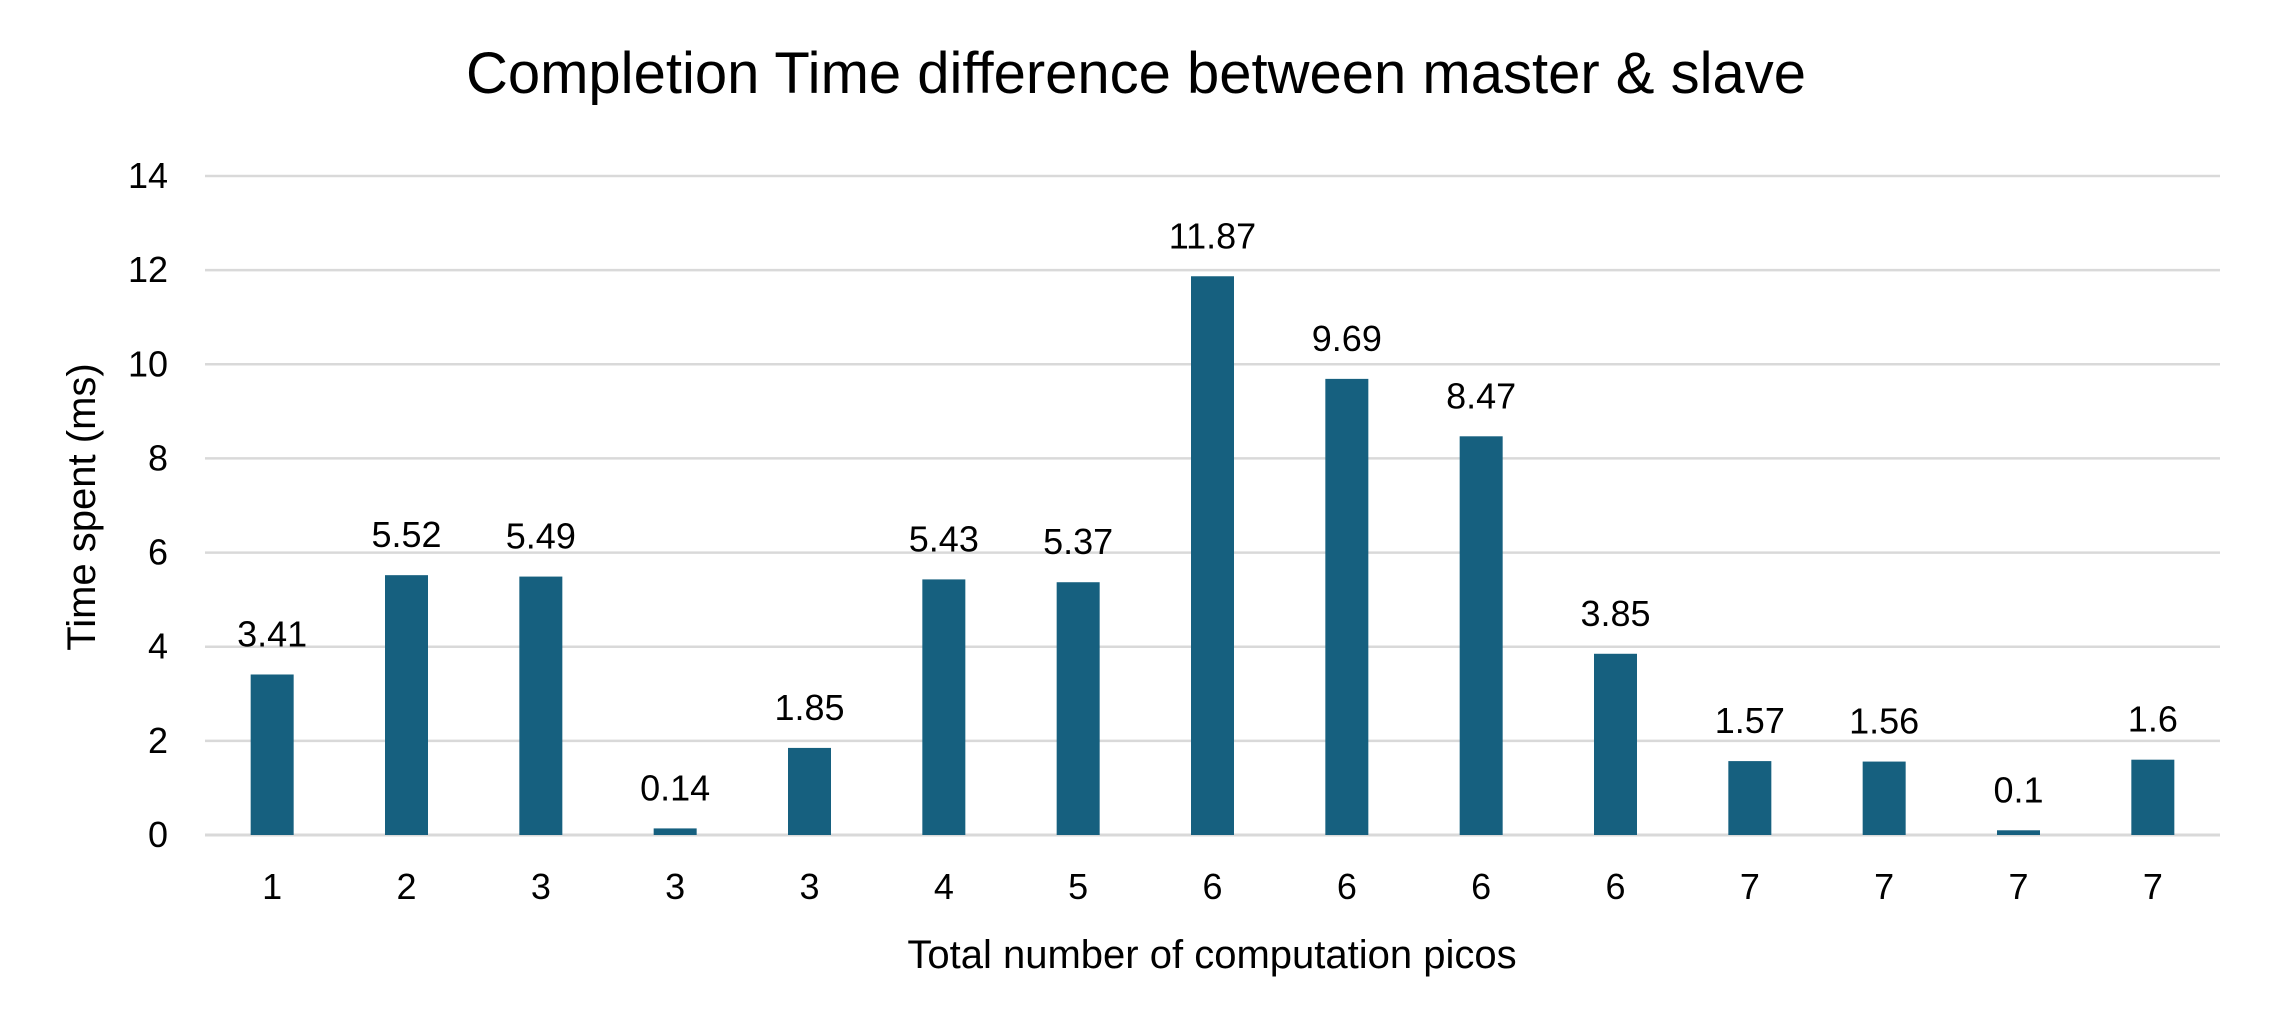  Describe the element at coordinates (2153, 719) in the screenshot. I see `data-label: 1.6` at that location.